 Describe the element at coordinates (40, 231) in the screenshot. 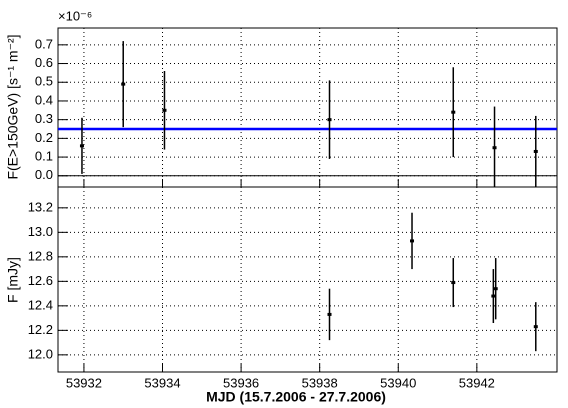

I see `y-tick-label: 13.0` at that location.